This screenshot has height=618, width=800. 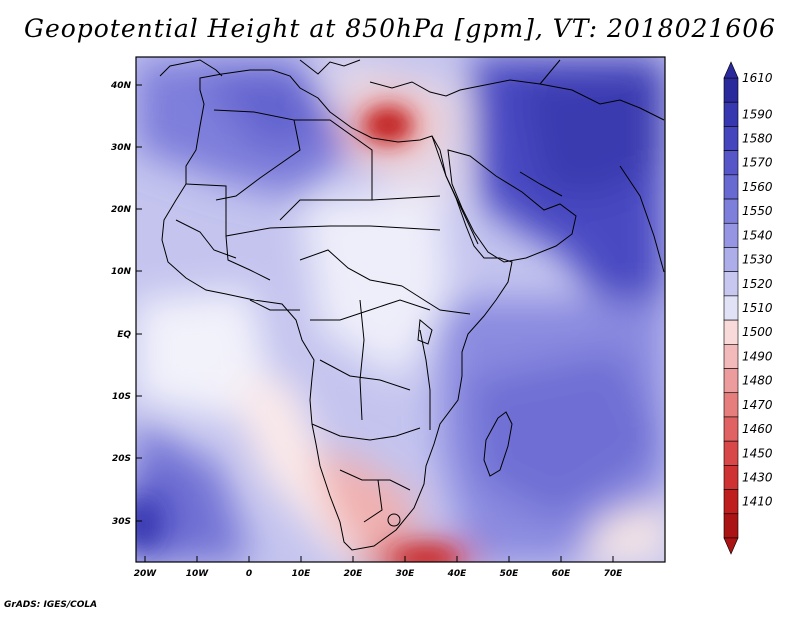 I want to click on colorbar-label: 1450, so click(x=757, y=453).